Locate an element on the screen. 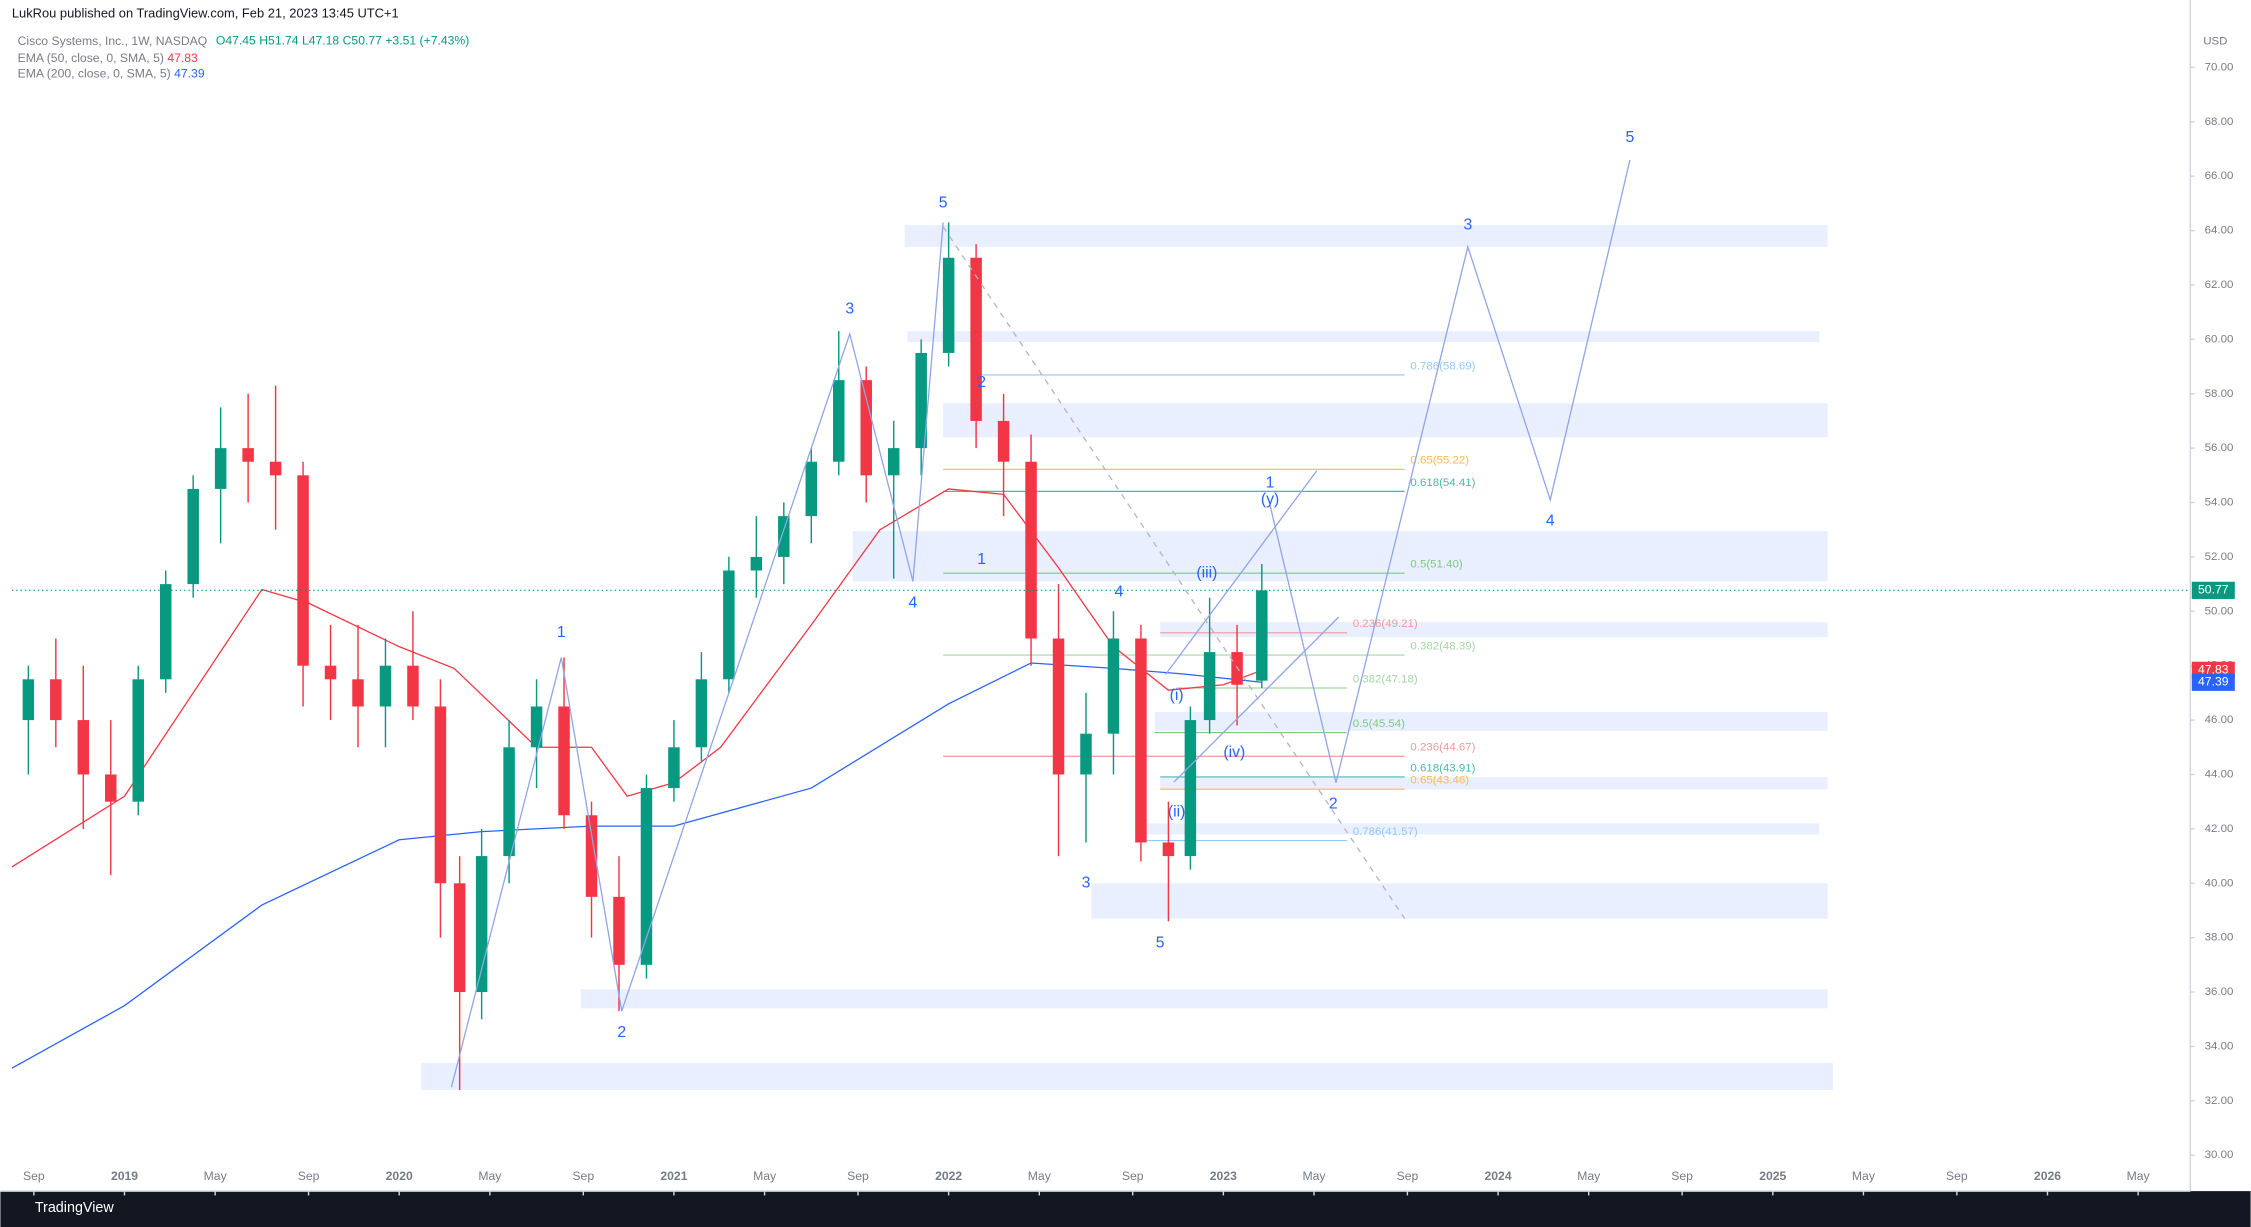  ema50-value: 47.83 is located at coordinates (182, 58).